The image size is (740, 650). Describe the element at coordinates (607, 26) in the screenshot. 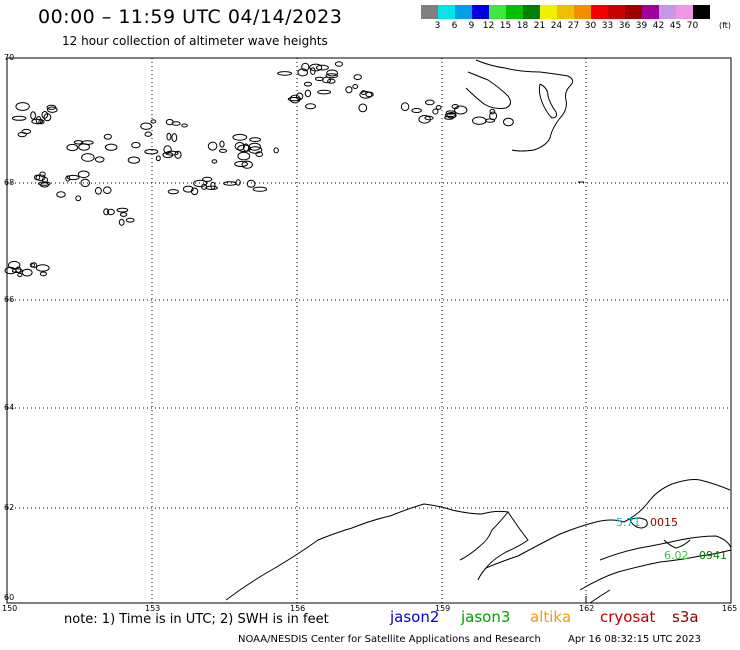

I see `color-scale-label: 33` at that location.